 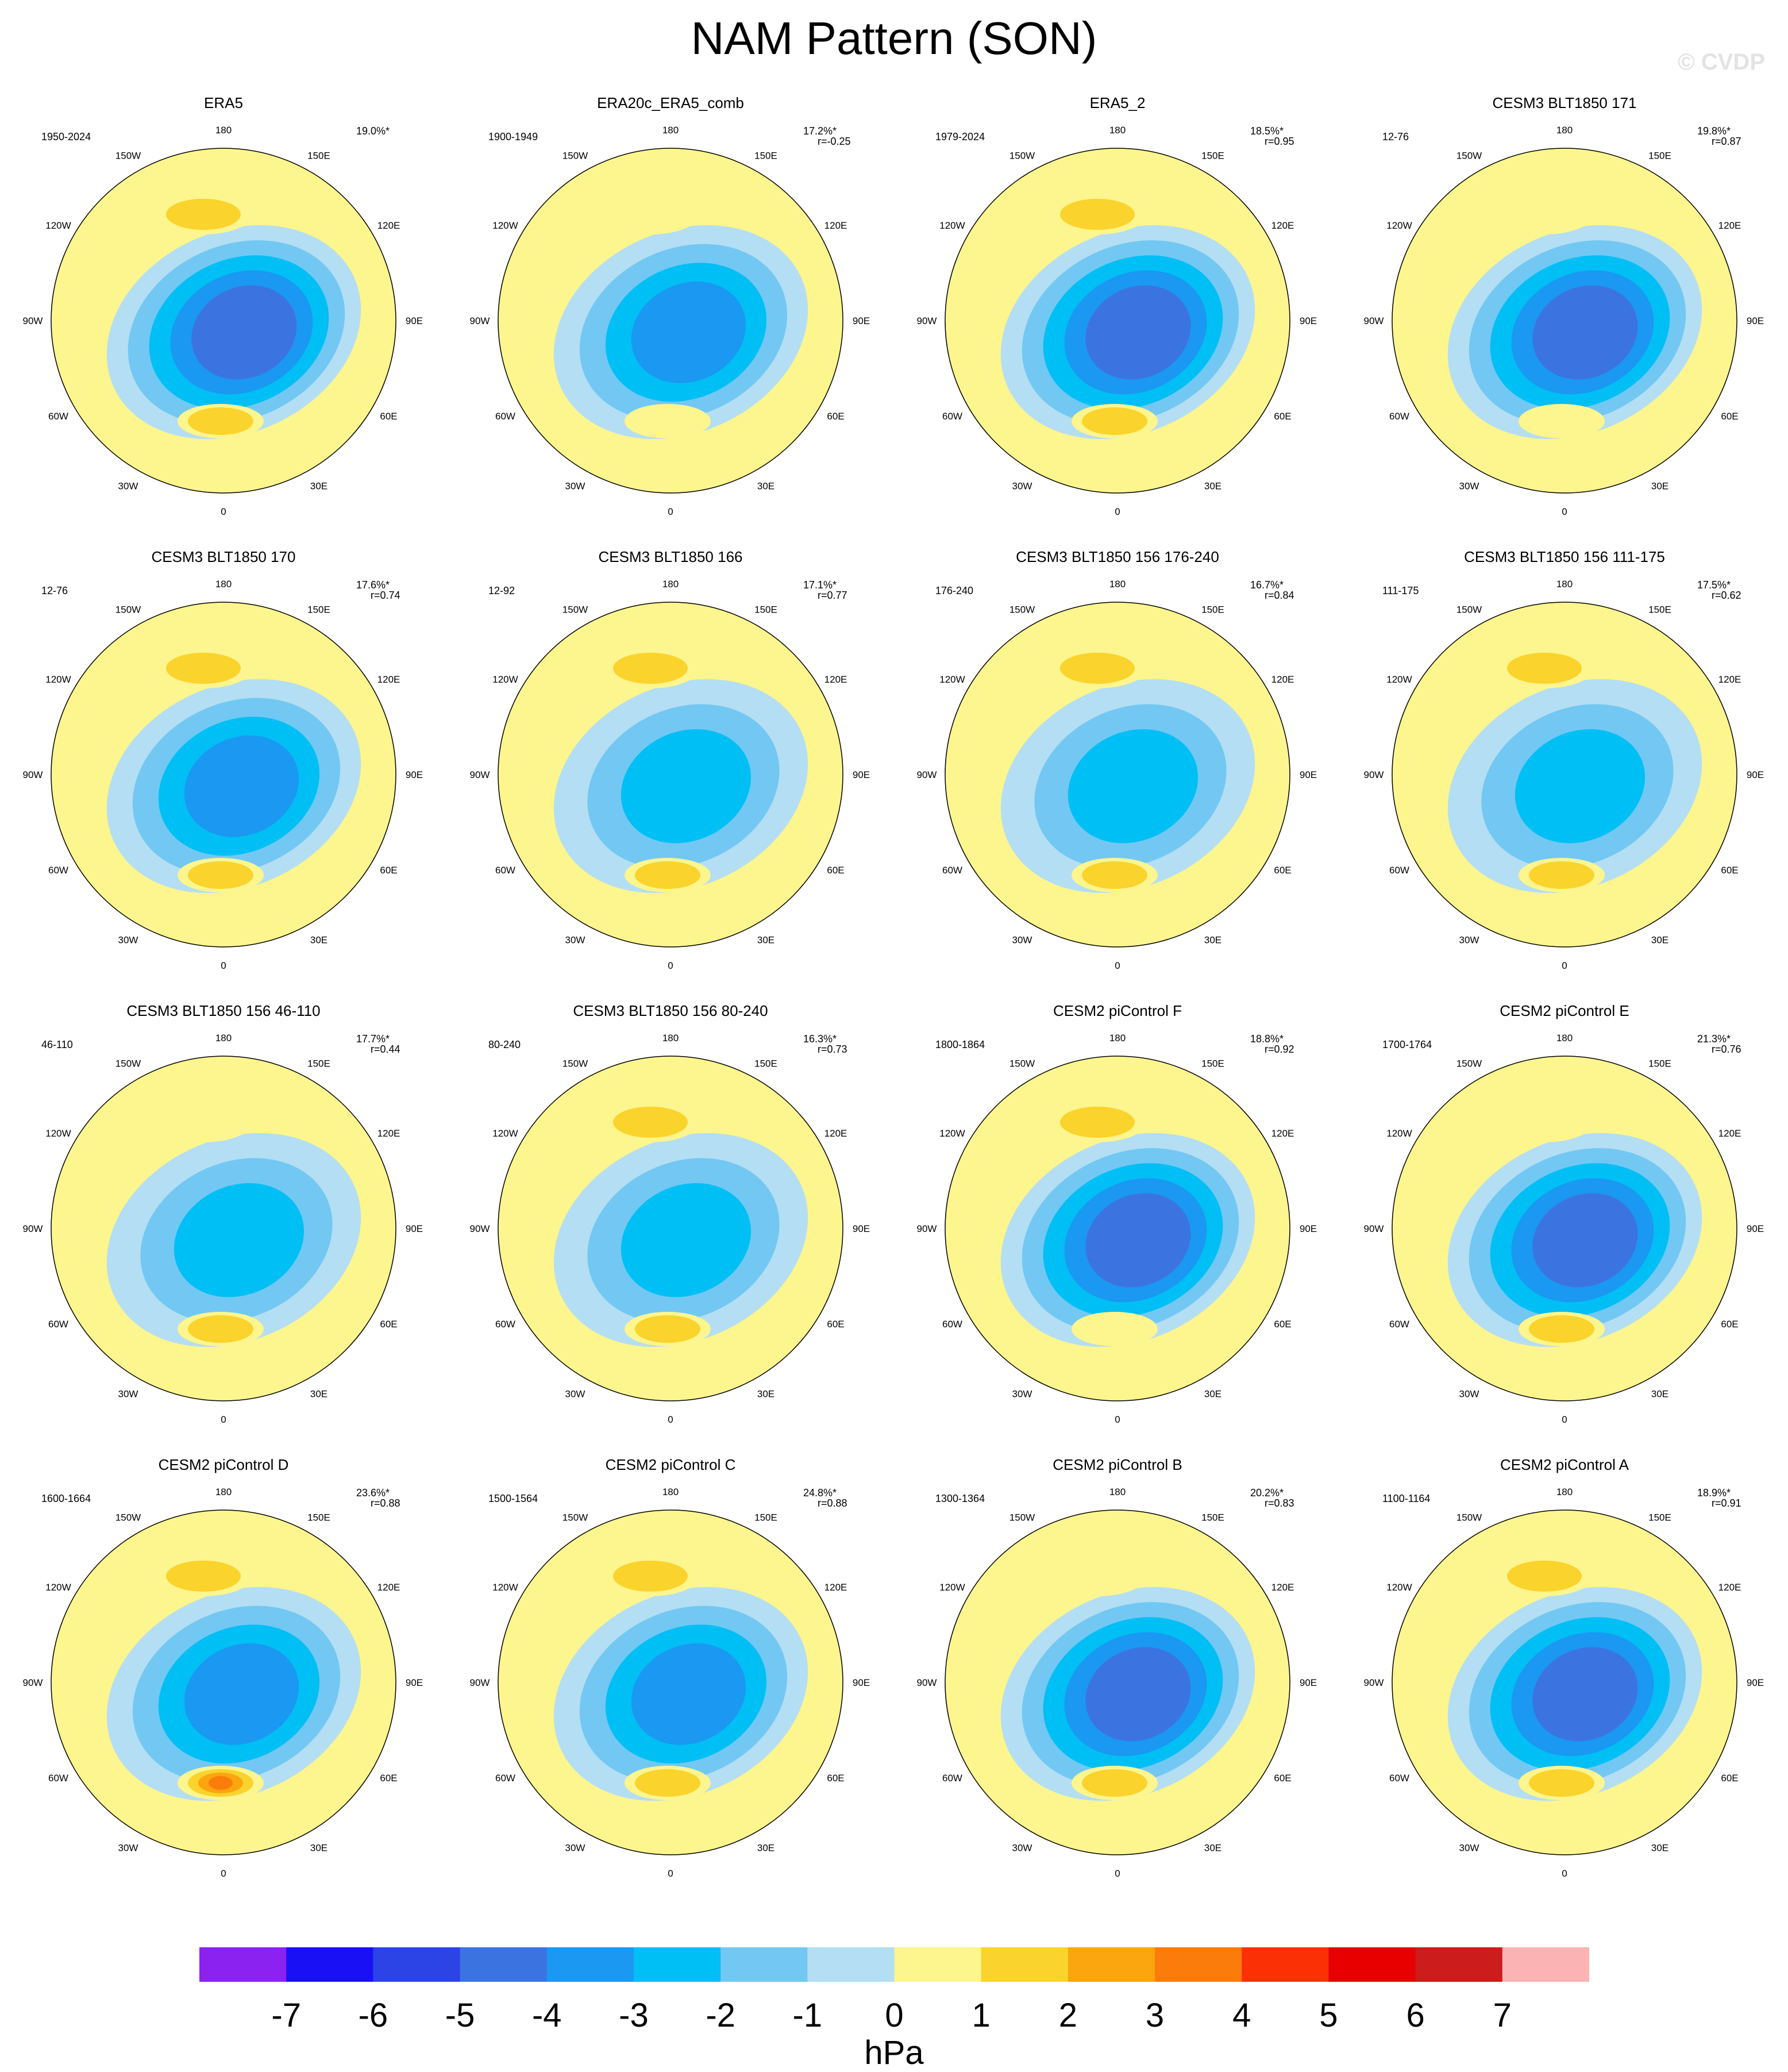 What do you see at coordinates (1067, 2015) in the screenshot?
I see `colorbar-tick-label: 2` at bounding box center [1067, 2015].